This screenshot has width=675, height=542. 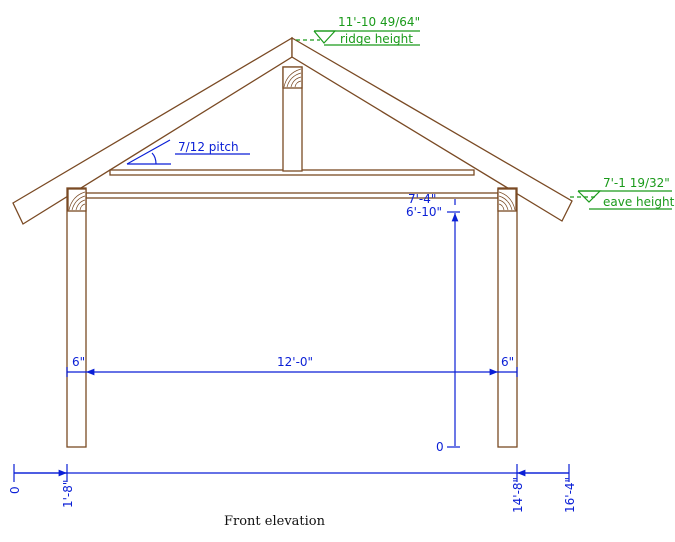 What do you see at coordinates (422, 199) in the screenshot?
I see `beam-height-label: 7'-4"` at bounding box center [422, 199].